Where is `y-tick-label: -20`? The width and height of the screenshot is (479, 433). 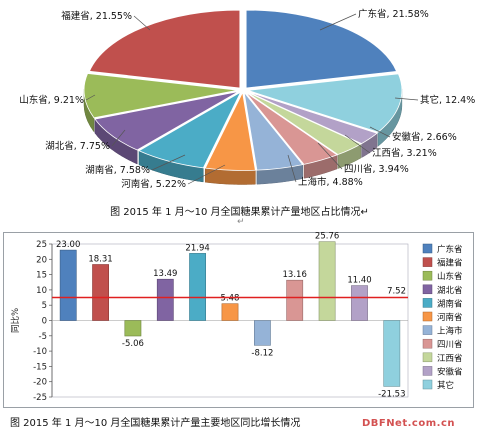 y-tick-label: -20 is located at coordinates (40, 383).